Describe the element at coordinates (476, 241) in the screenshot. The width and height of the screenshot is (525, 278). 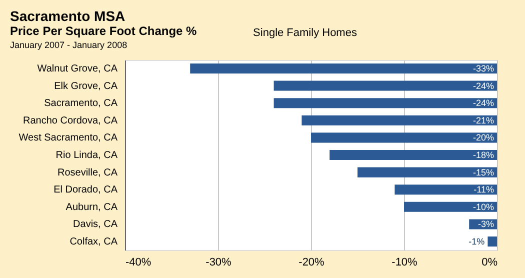
I see `data-label: -1%` at that location.